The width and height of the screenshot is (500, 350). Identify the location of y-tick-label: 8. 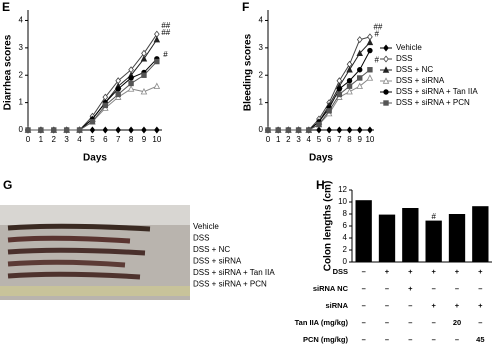
(345, 213).